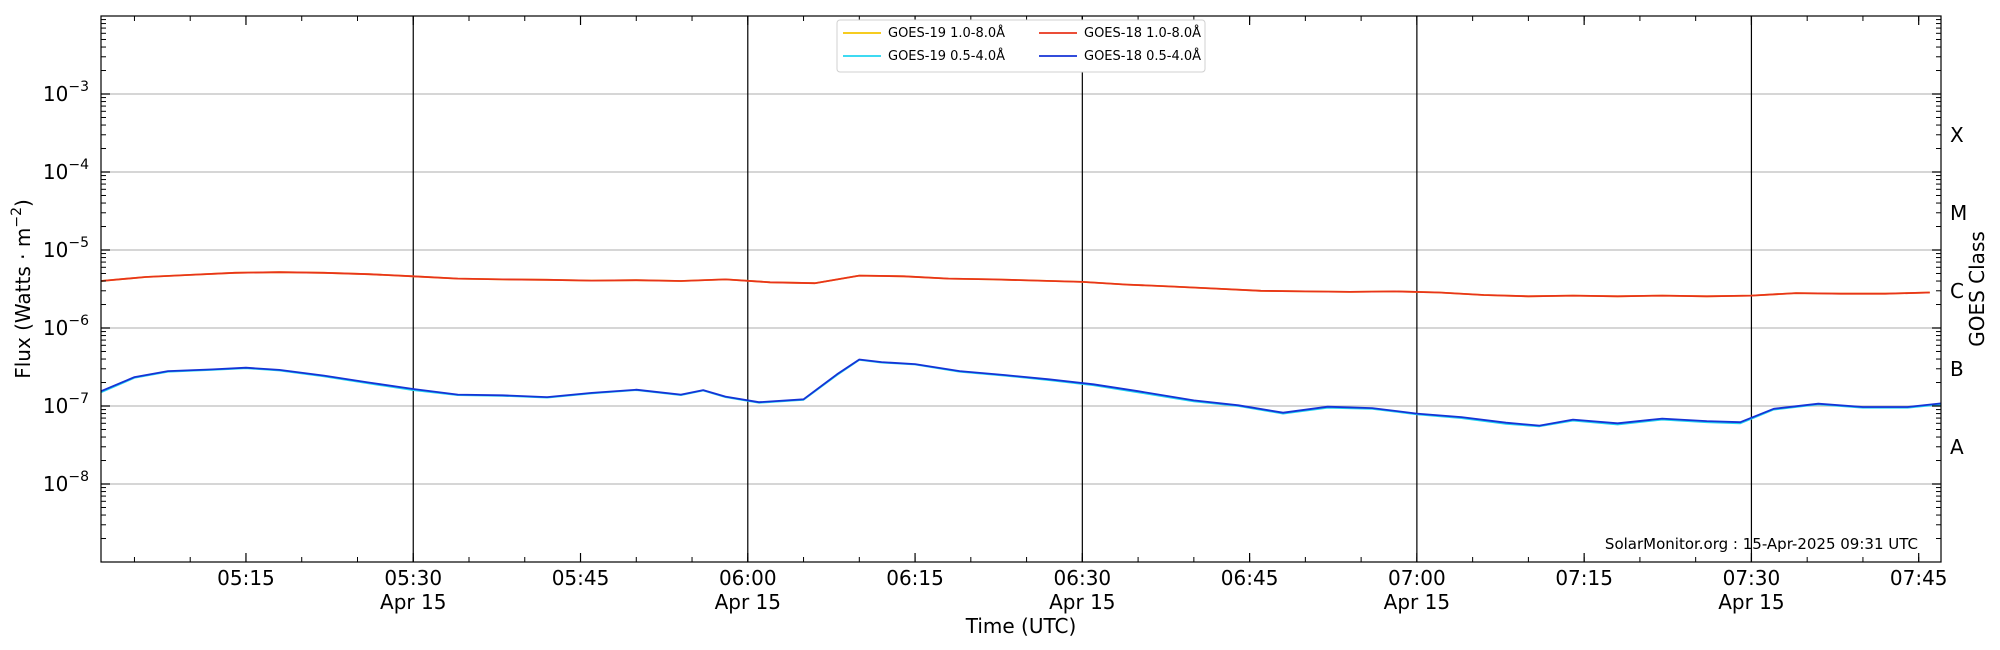 The height and width of the screenshot is (650, 2000). Describe the element at coordinates (66, 404) in the screenshot. I see `y-tick-label: 10⁻⁷` at that location.